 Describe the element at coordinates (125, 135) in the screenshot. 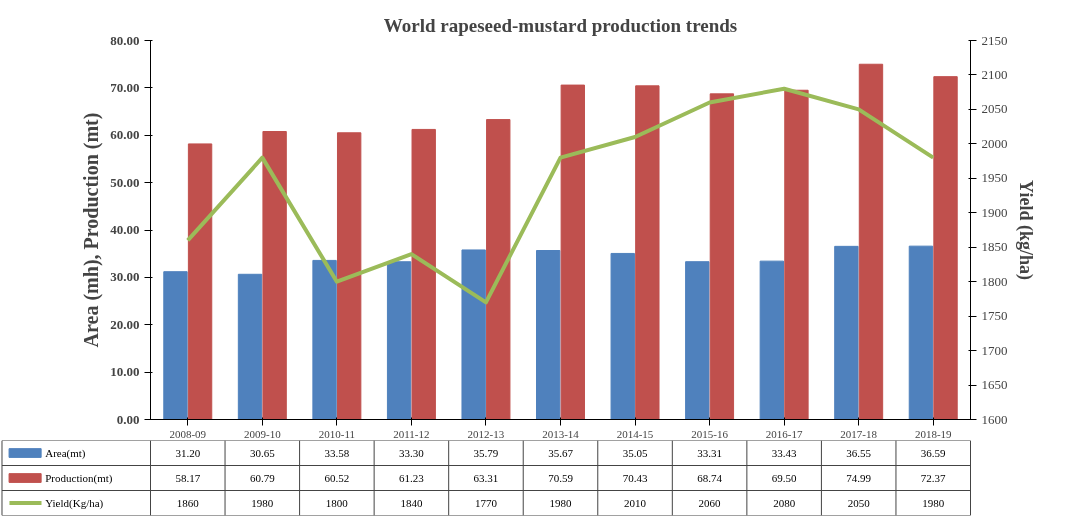

I see `y-tick-label: 60.00` at that location.